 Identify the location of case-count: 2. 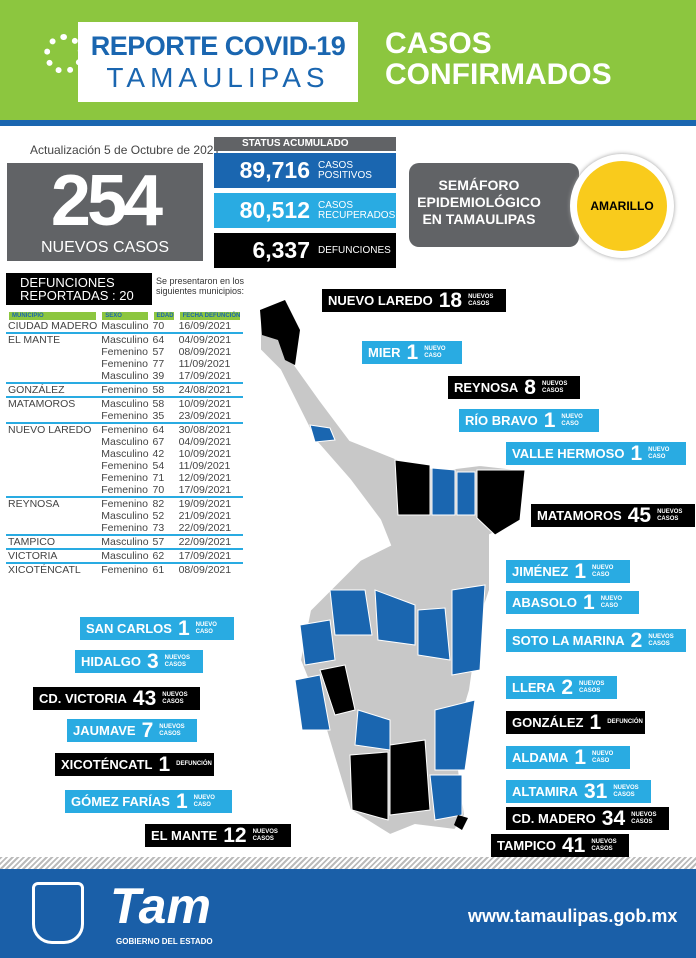
(636, 640).